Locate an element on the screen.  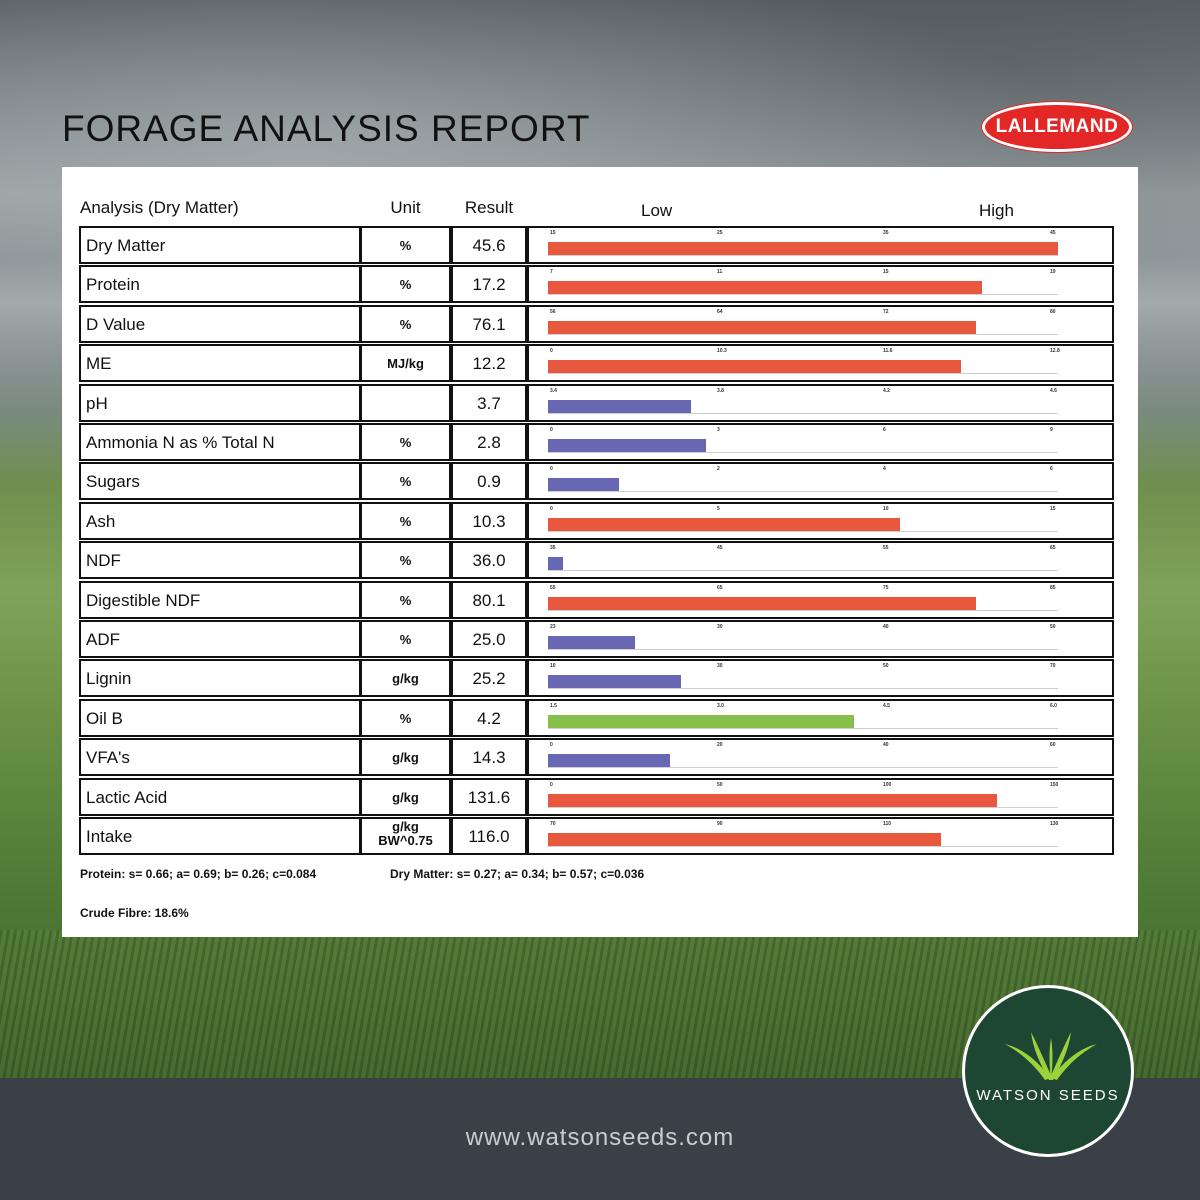
row-cell-bar is located at coordinates (820, 560).